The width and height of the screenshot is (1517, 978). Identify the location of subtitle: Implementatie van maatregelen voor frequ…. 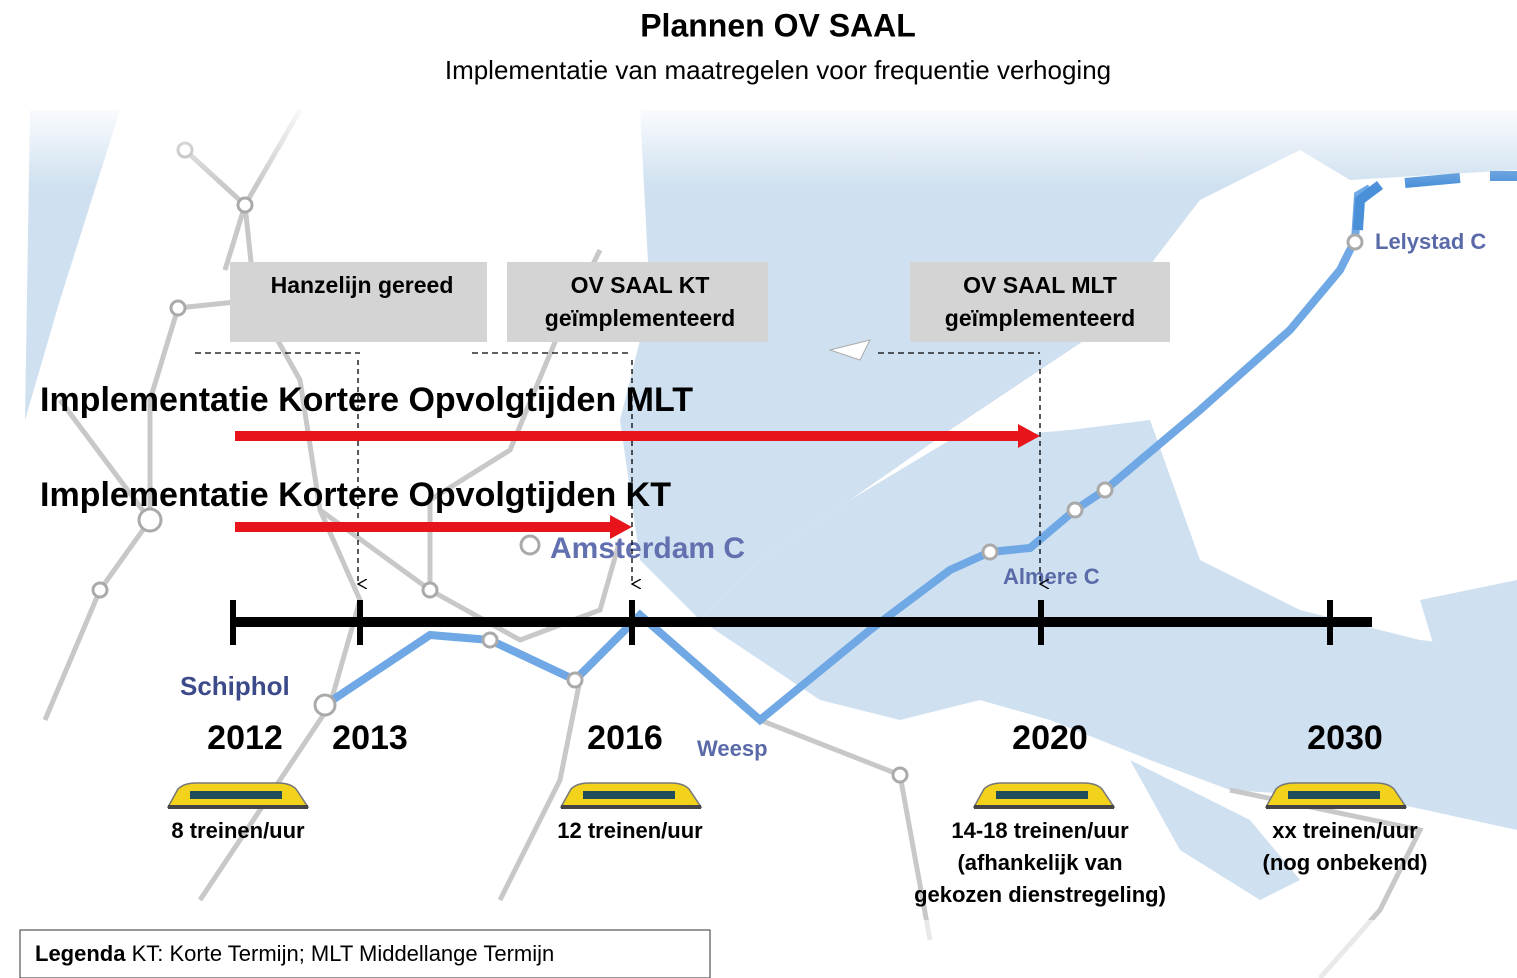
(778, 70).